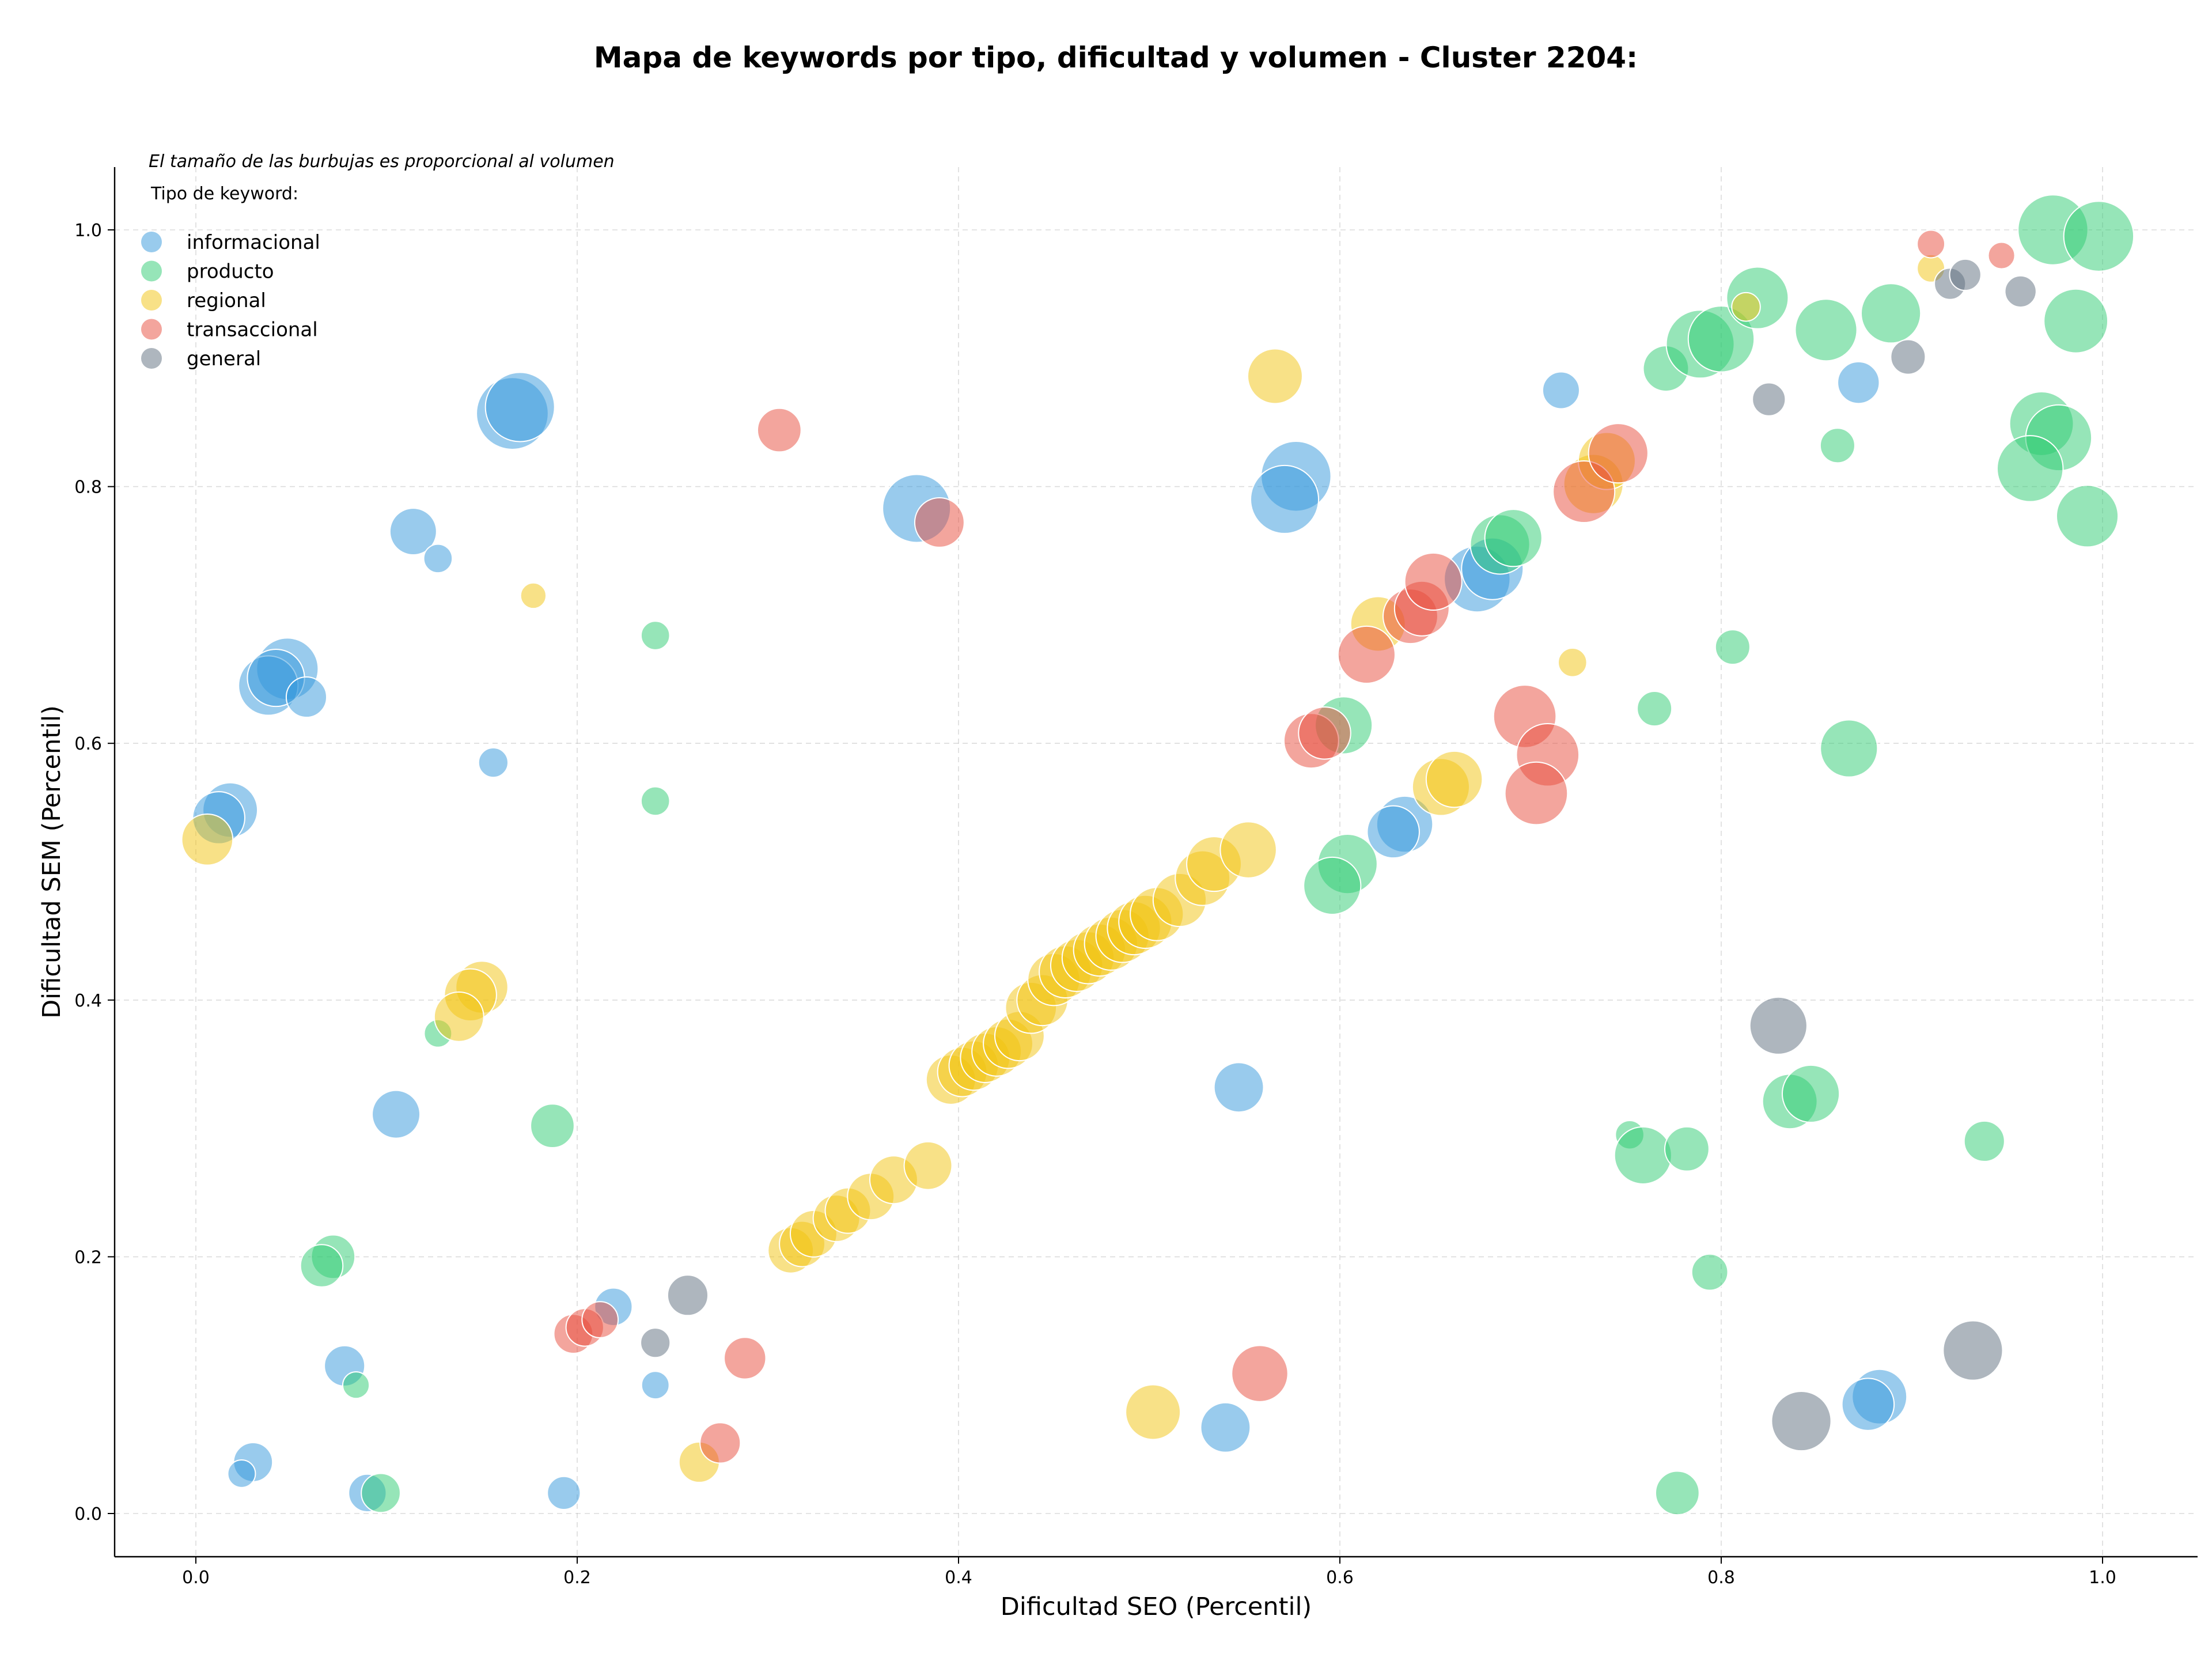 Image resolution: width=2212 pixels, height=1661 pixels. I want to click on x-tick-label: 0.8, so click(1721, 1578).